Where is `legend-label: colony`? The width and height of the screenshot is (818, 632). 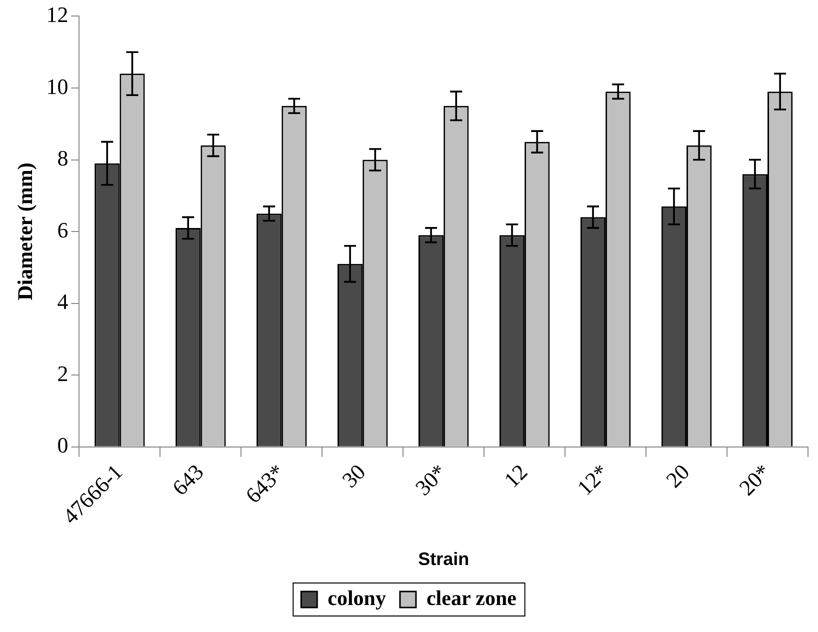
legend-label: colony is located at coordinates (357, 598).